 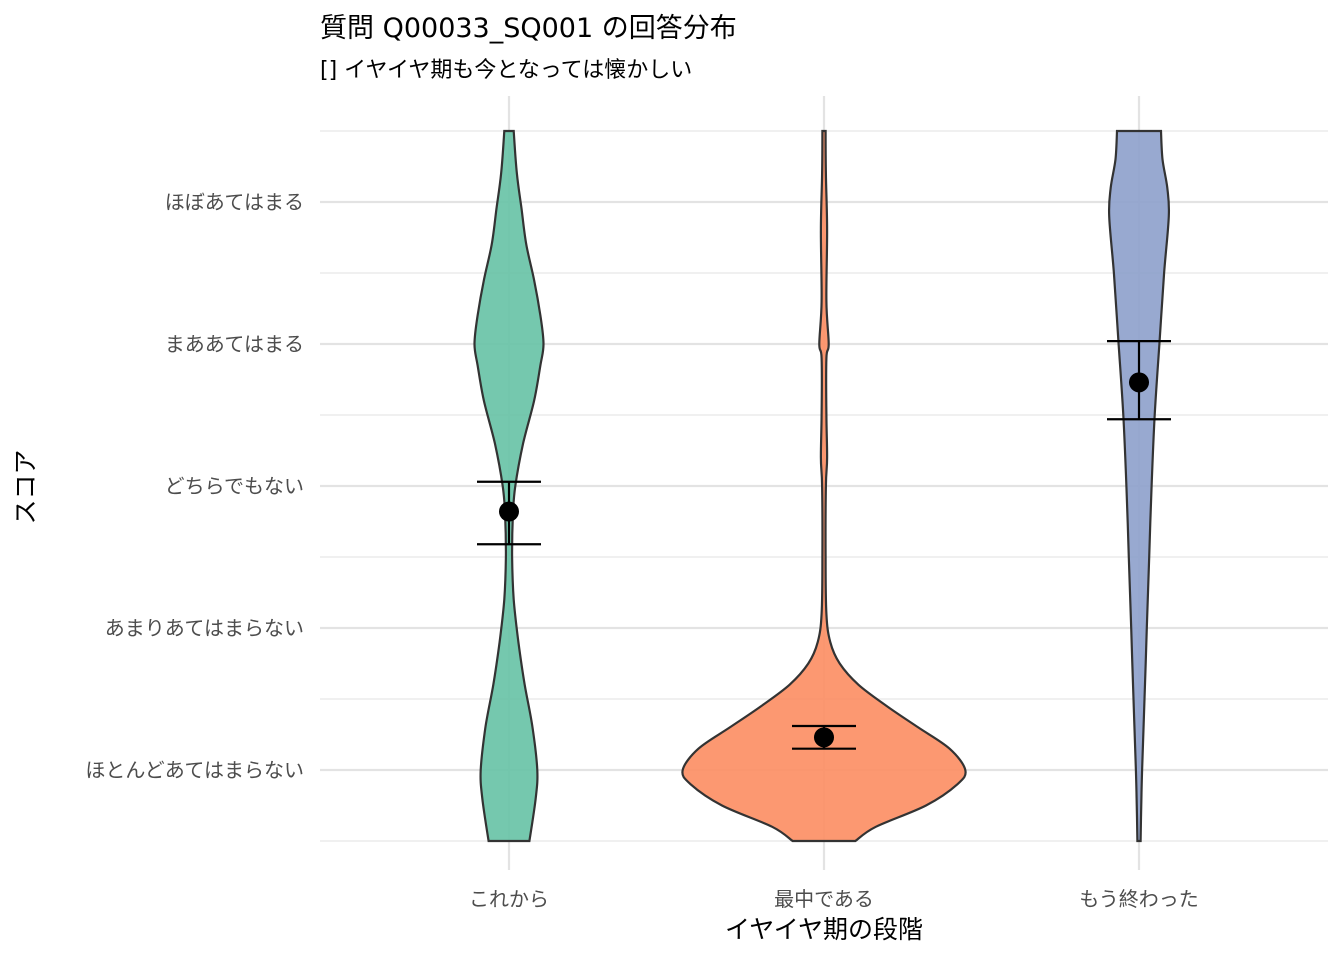 What do you see at coordinates (824, 899) in the screenshot?
I see `x-tick-label: 最中である` at bounding box center [824, 899].